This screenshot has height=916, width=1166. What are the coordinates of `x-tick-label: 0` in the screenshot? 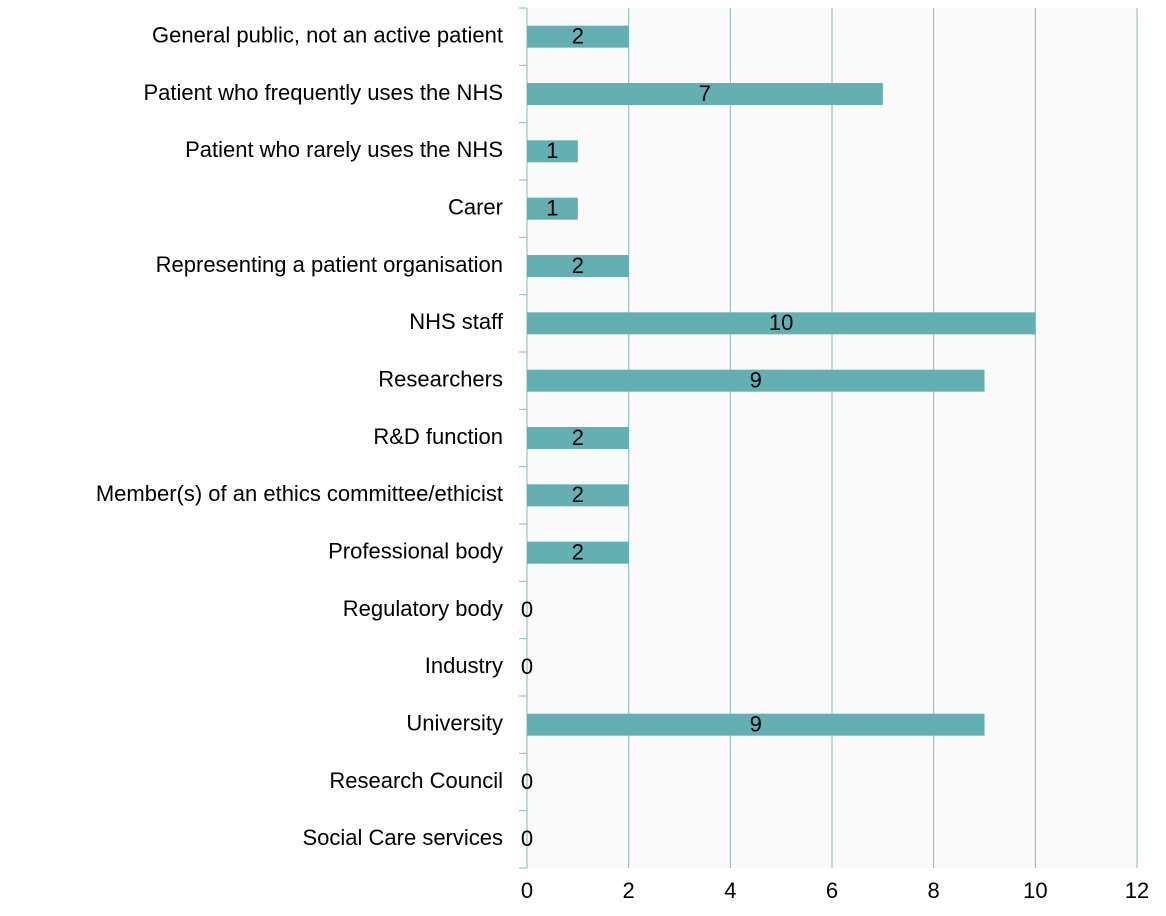 It's located at (527, 890).